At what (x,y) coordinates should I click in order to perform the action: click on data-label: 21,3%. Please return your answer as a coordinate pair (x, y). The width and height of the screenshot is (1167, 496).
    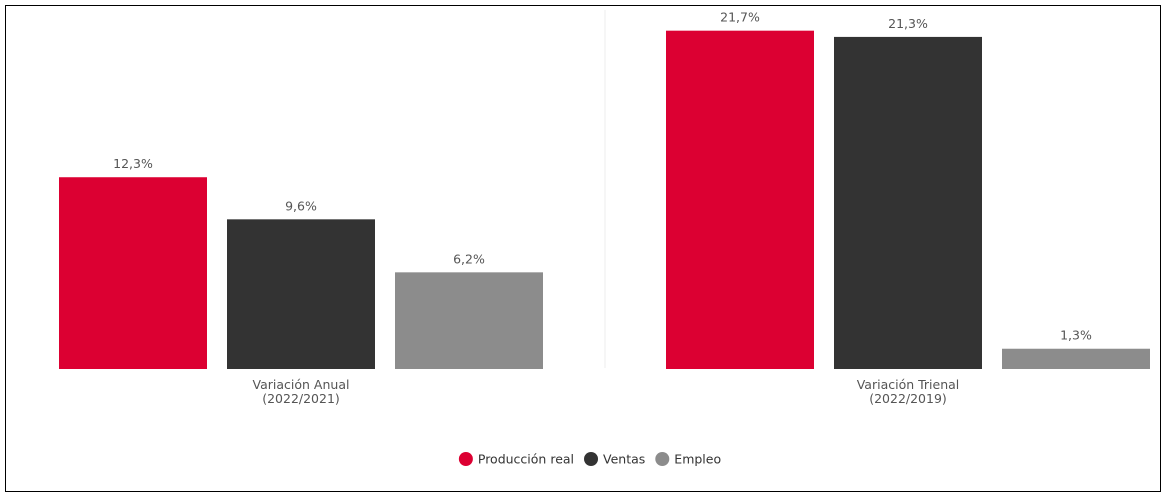
    Looking at the image, I should click on (908, 23).